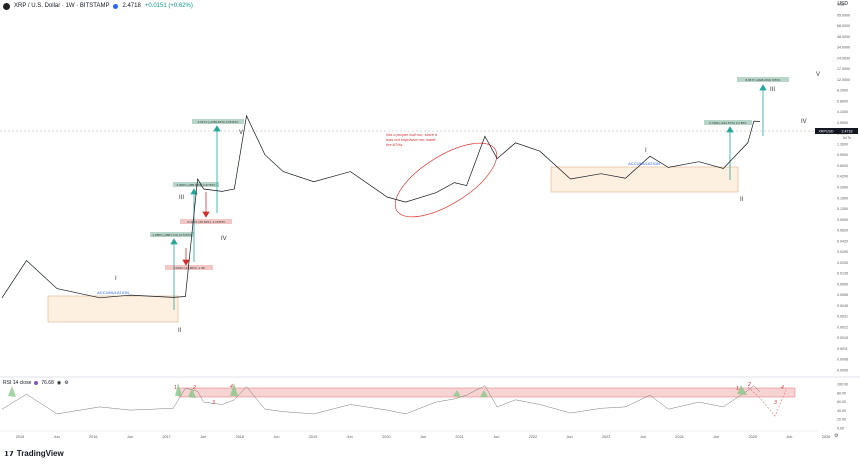 The height and width of the screenshot is (469, 860). I want to click on eye-icon: ◉, so click(59, 383).